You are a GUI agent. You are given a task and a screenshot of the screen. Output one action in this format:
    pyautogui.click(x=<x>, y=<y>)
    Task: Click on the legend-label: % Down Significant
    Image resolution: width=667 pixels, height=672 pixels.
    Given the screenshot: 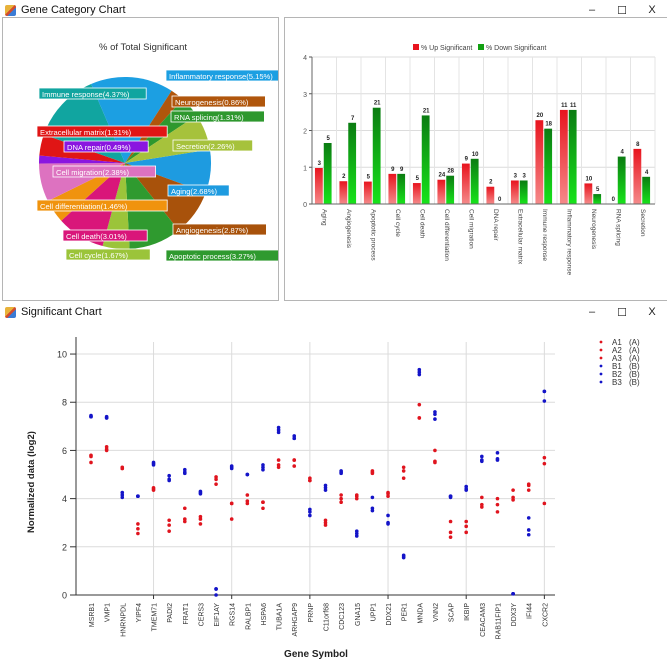 What is the action you would take?
    pyautogui.click(x=516, y=48)
    